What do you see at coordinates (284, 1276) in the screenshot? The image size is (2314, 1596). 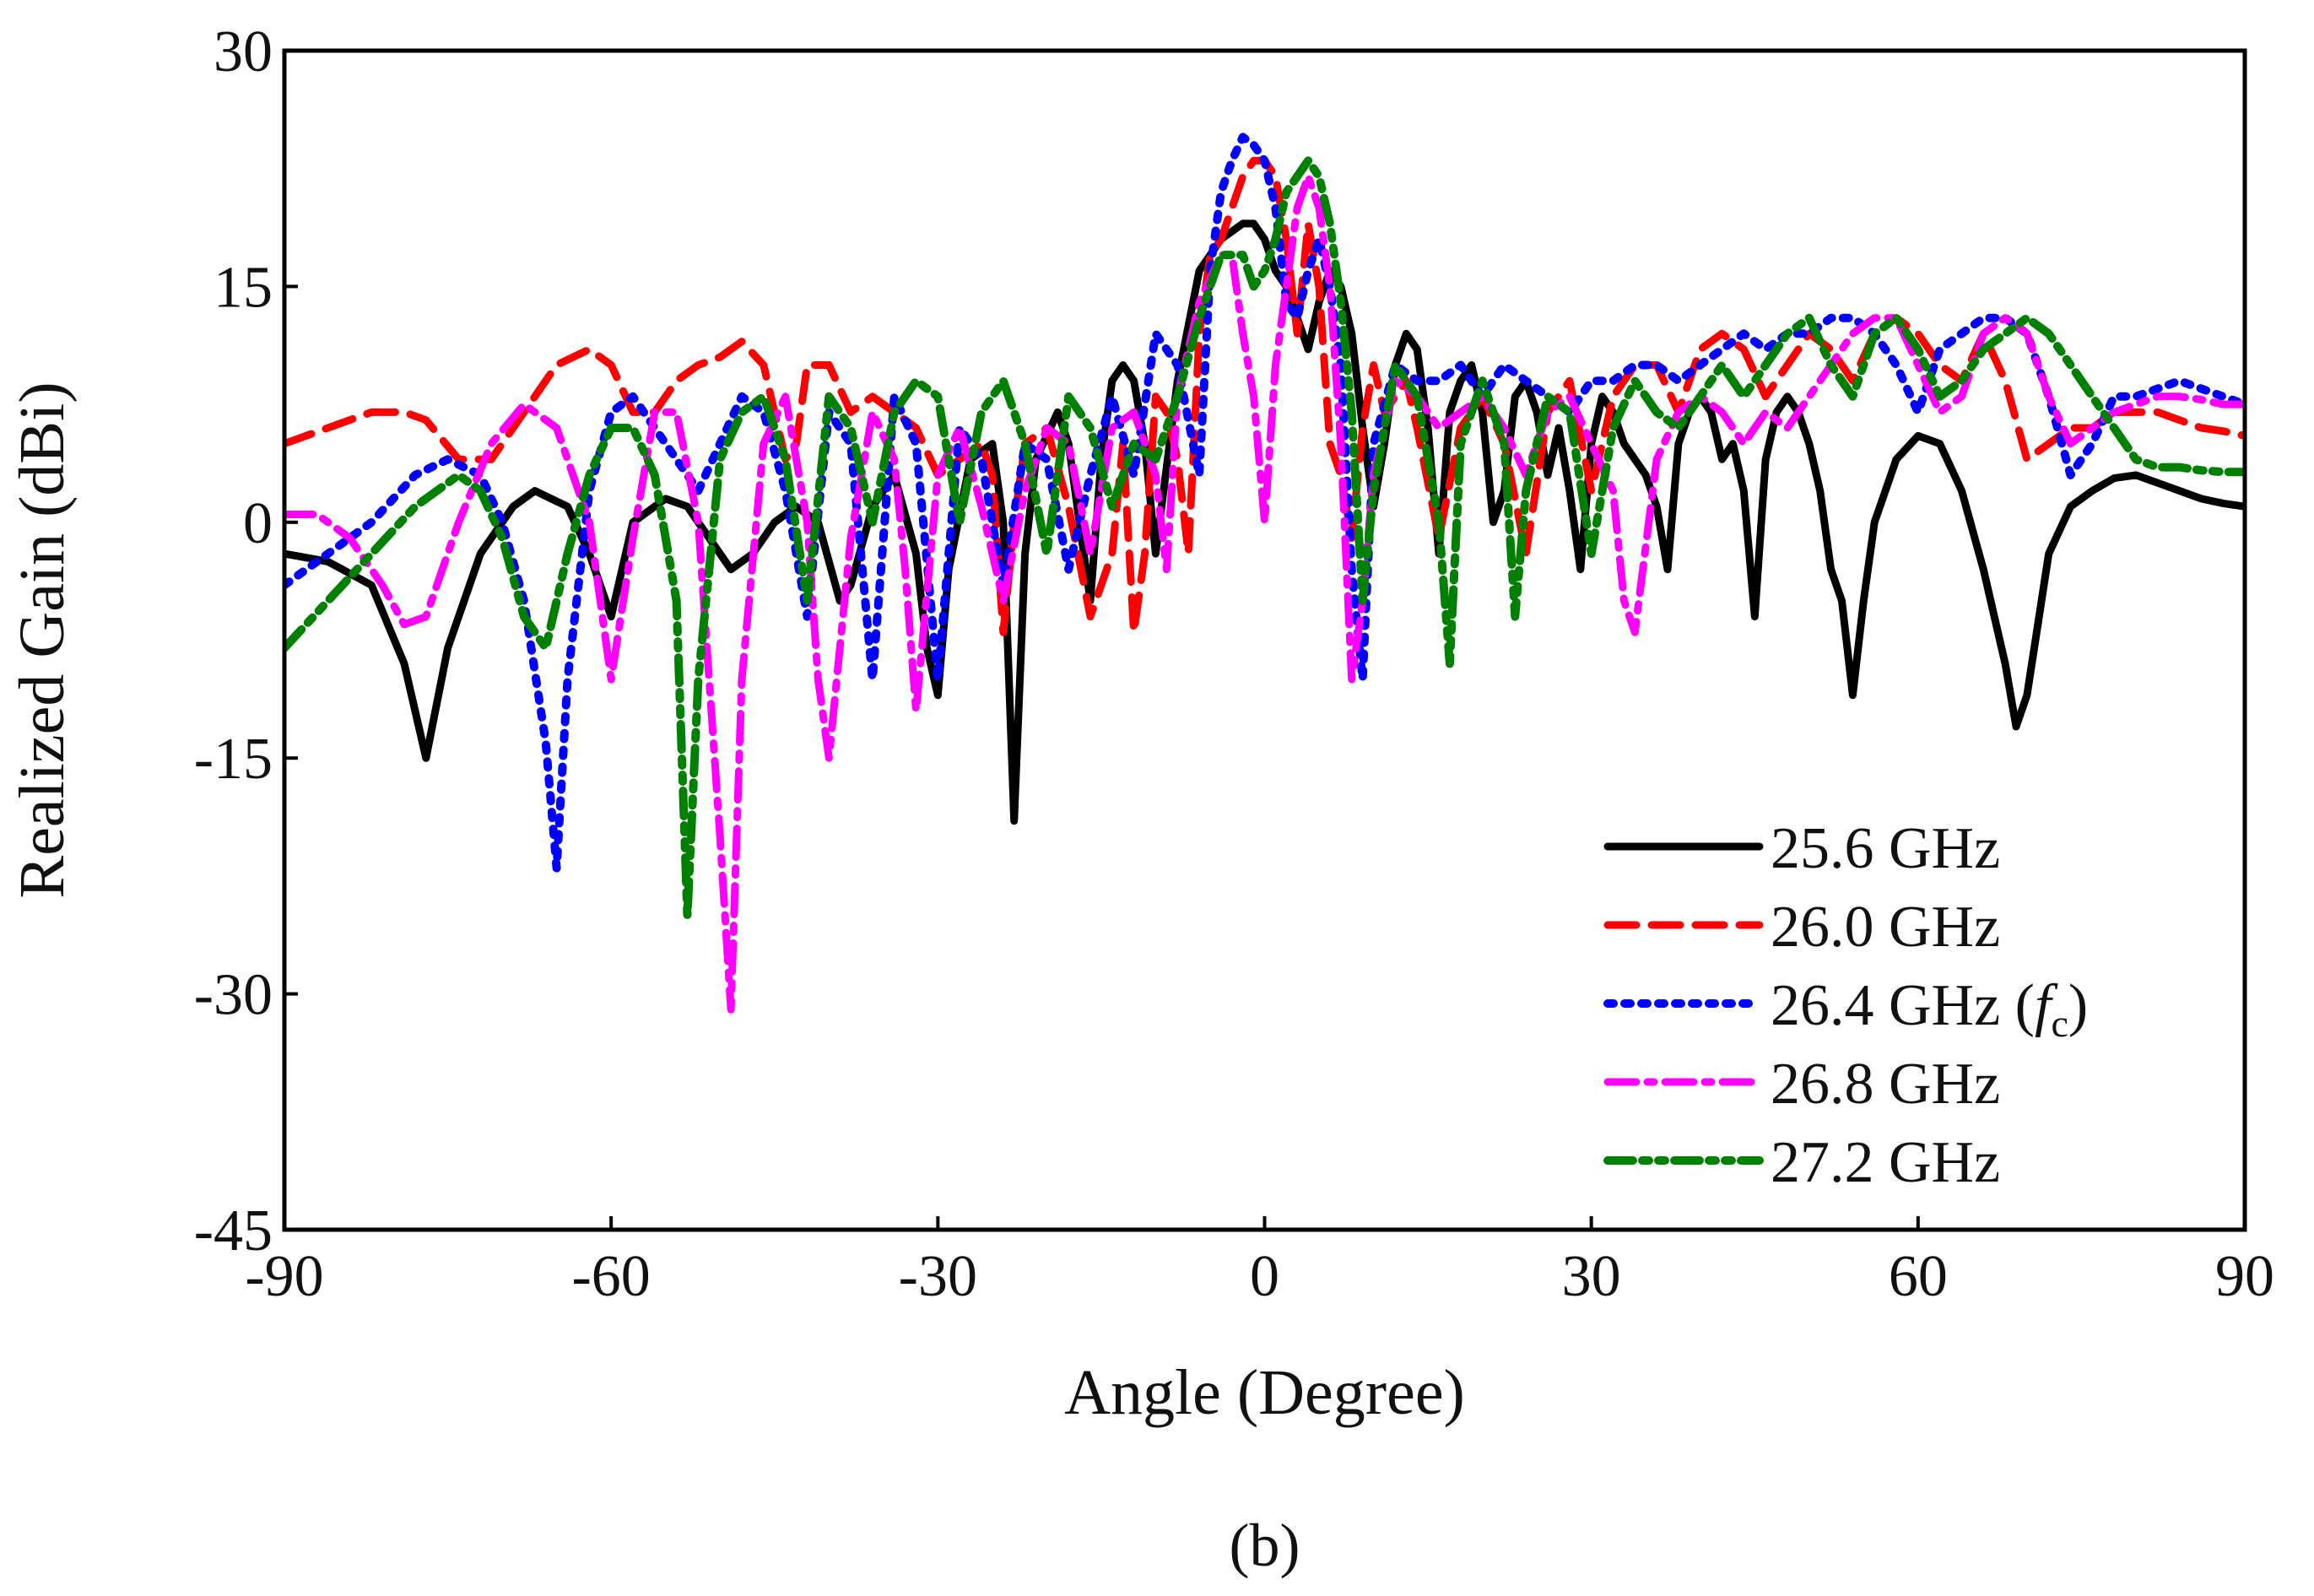 I see `x-tick-label-0: -90` at bounding box center [284, 1276].